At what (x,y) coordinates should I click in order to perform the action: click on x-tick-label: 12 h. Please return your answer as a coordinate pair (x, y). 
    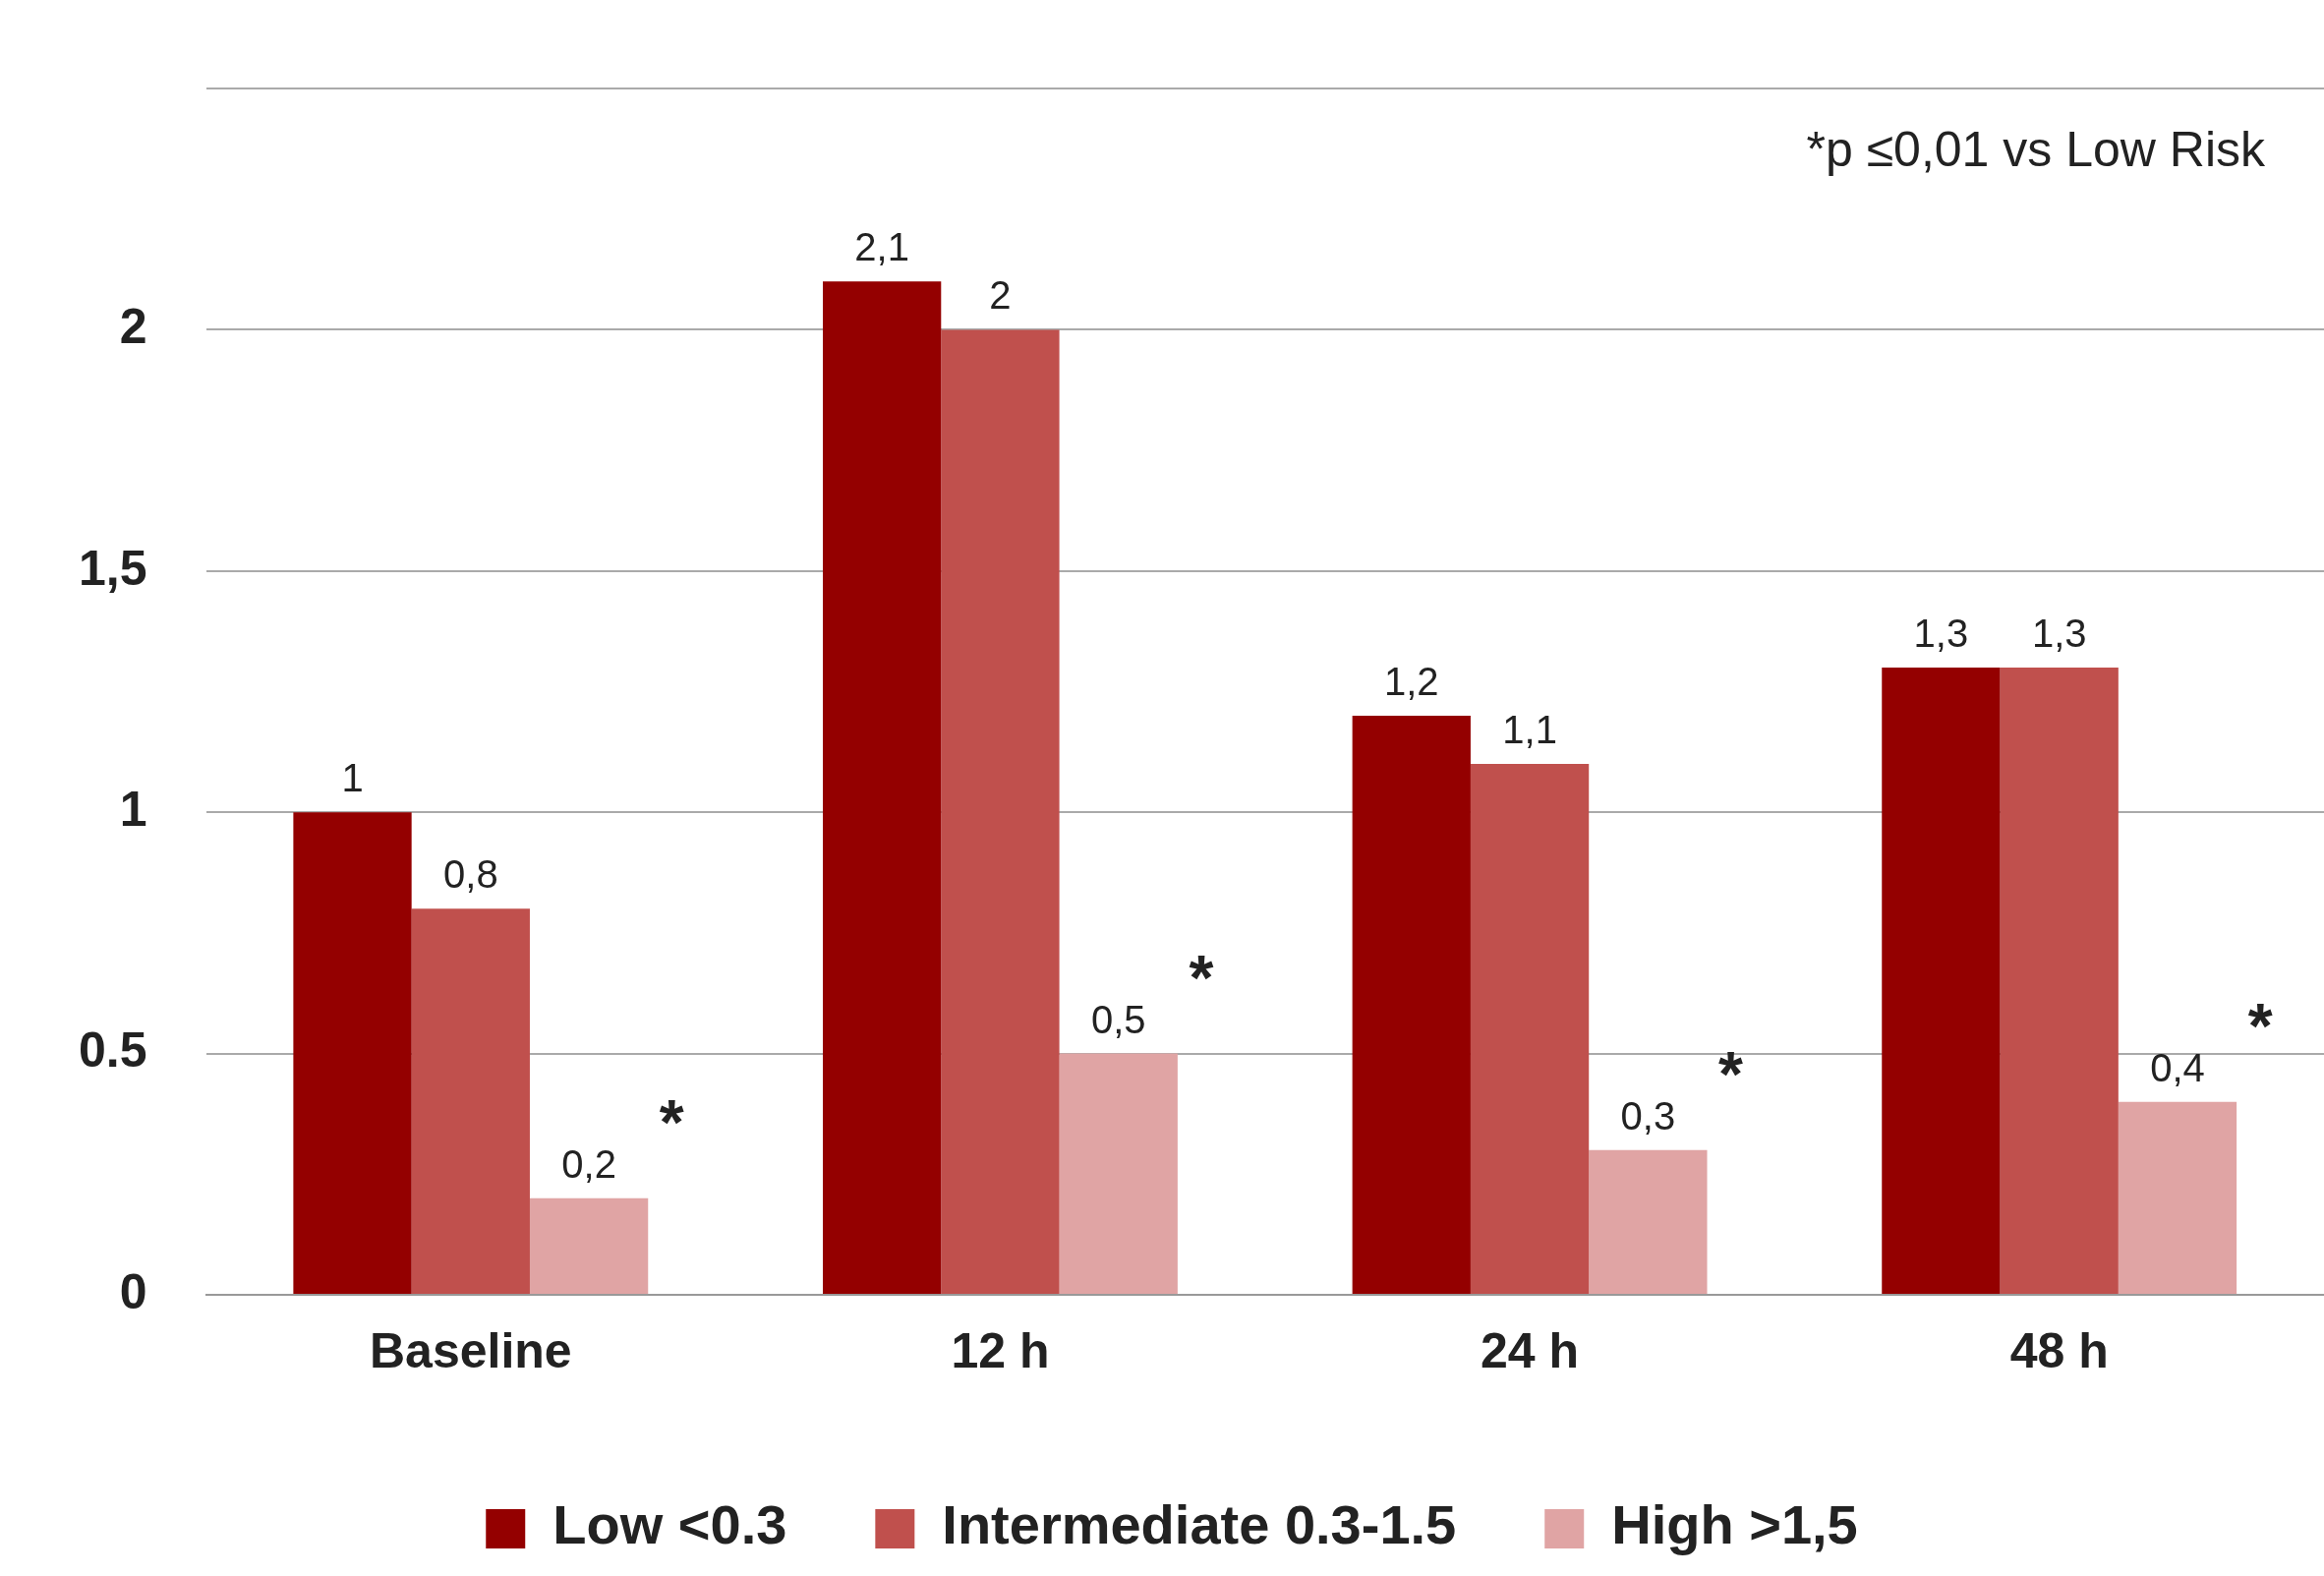
    Looking at the image, I should click on (1000, 1350).